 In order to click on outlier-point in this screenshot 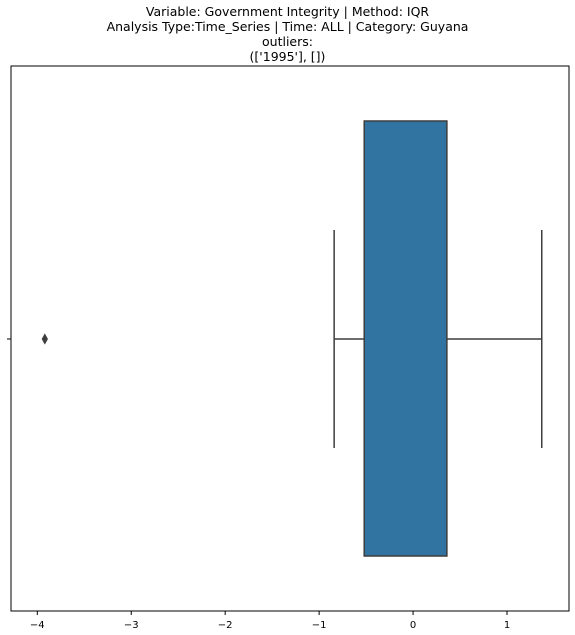, I will do `click(44, 339)`.